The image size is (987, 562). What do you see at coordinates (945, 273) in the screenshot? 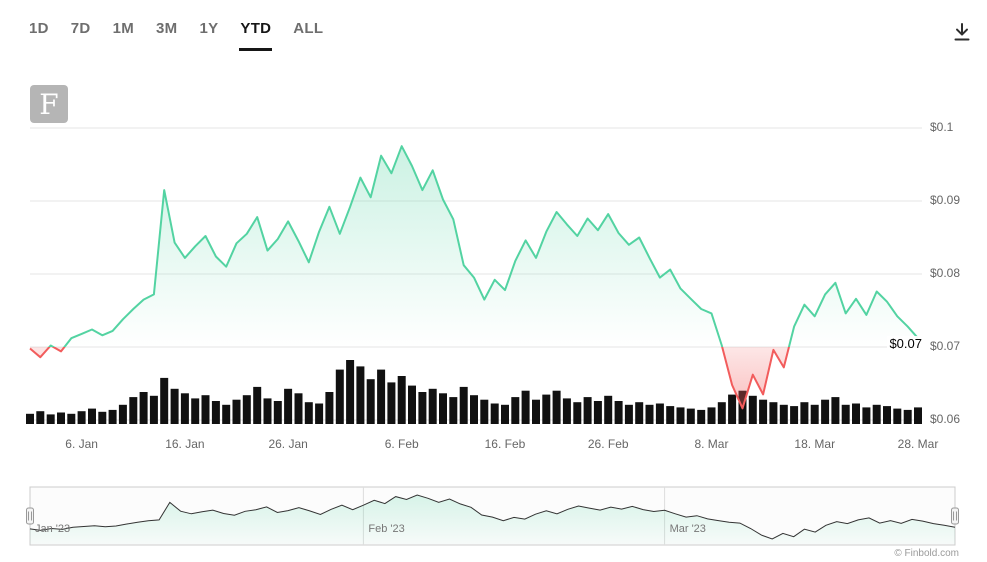
I see `y-axis-label: $0.08` at bounding box center [945, 273].